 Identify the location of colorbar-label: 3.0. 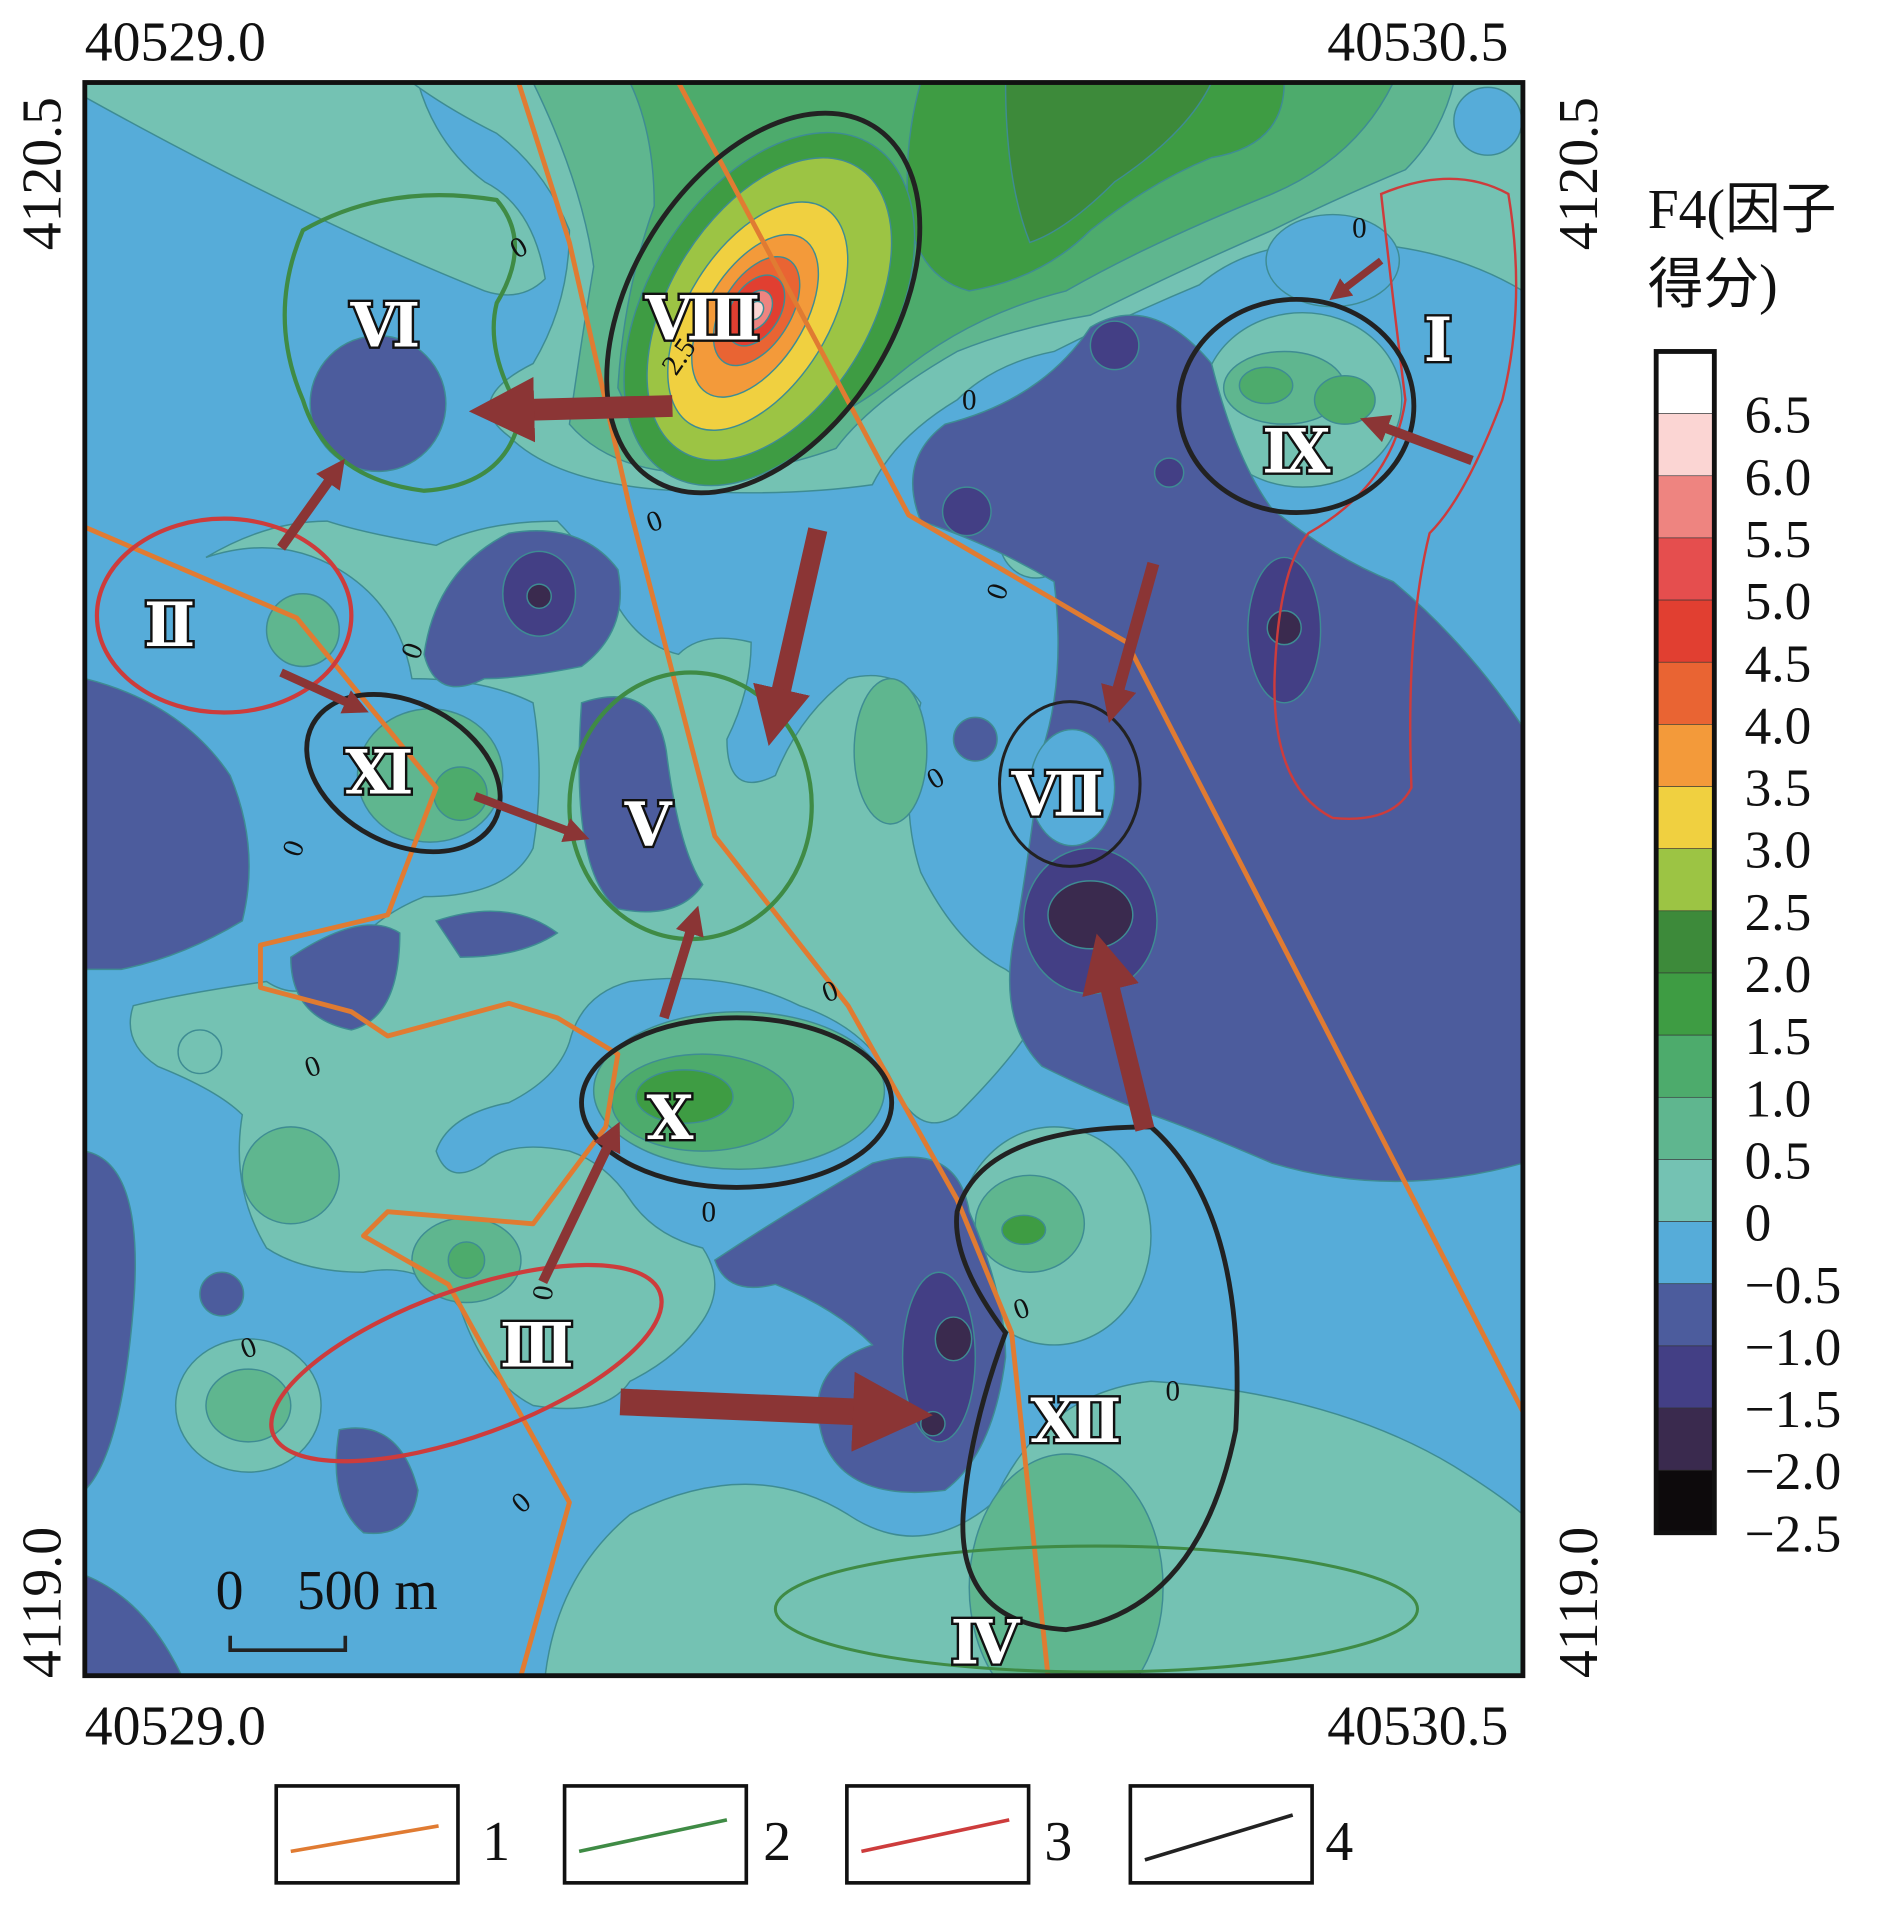
(1778, 850).